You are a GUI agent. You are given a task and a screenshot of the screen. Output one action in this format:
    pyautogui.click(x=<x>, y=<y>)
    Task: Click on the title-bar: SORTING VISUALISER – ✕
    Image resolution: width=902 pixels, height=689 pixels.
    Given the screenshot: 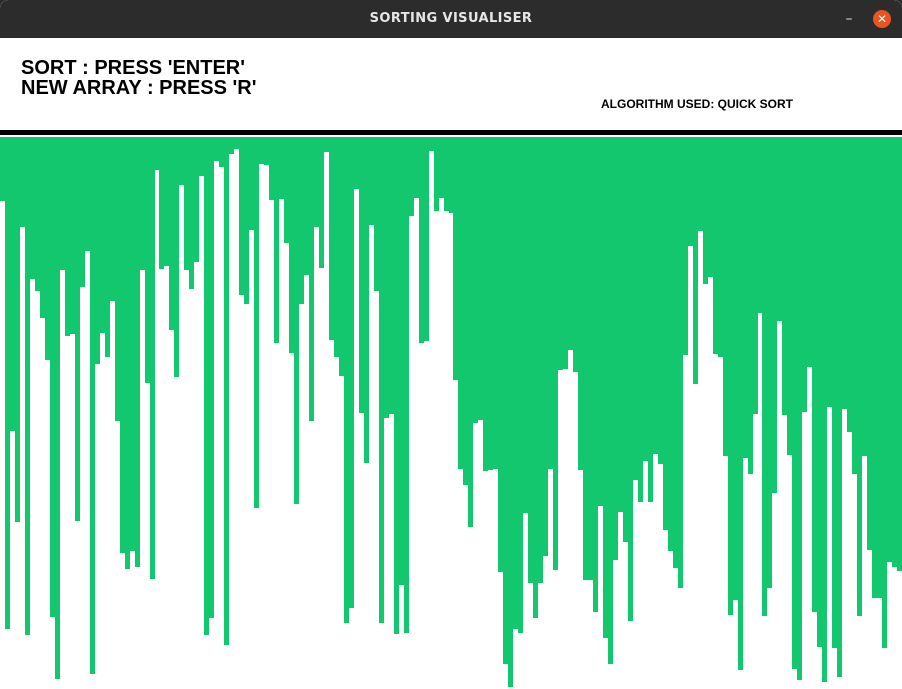 What is the action you would take?
    pyautogui.click(x=451, y=19)
    